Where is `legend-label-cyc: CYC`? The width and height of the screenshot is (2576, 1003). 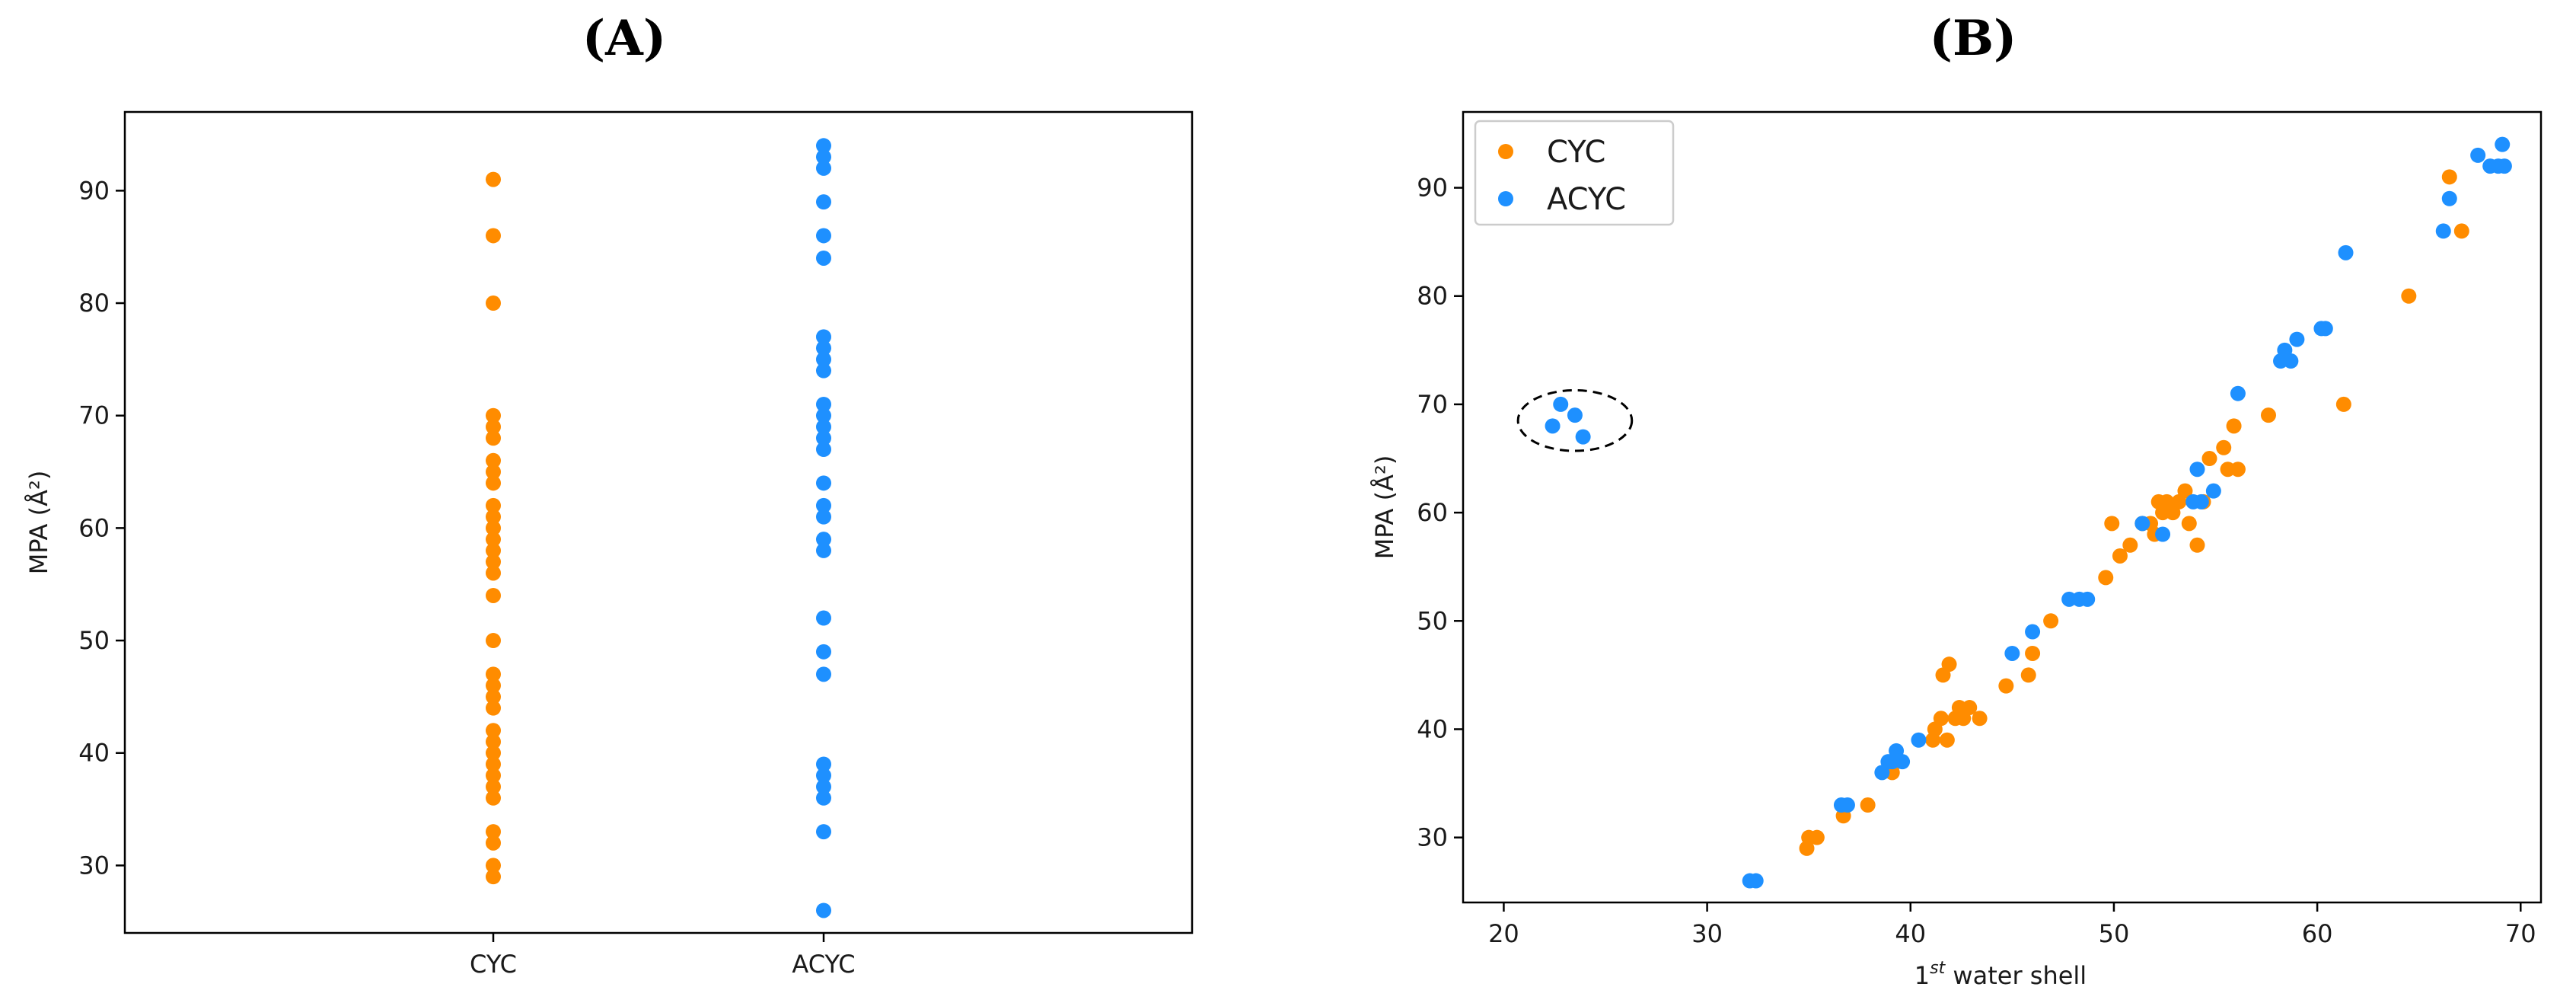
legend-label-cyc: CYC is located at coordinates (1576, 153).